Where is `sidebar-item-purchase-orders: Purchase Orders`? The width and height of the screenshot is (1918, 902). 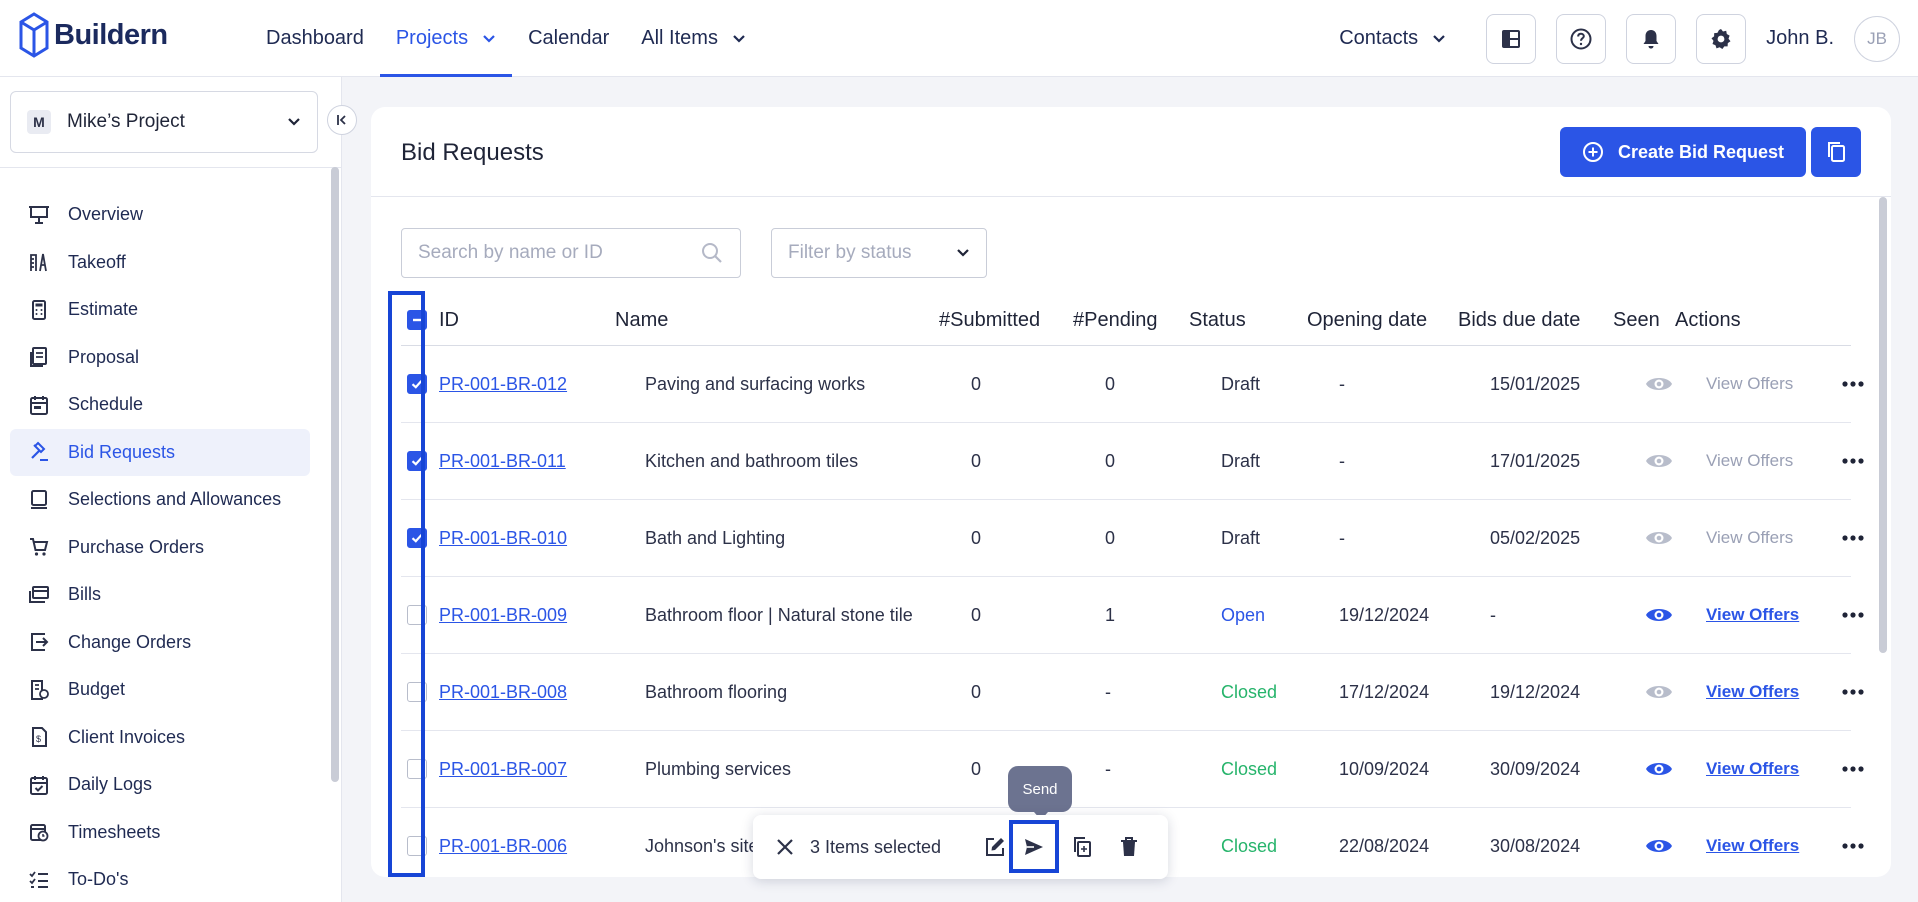
sidebar-item-purchase-orders: Purchase Orders is located at coordinates (160, 548).